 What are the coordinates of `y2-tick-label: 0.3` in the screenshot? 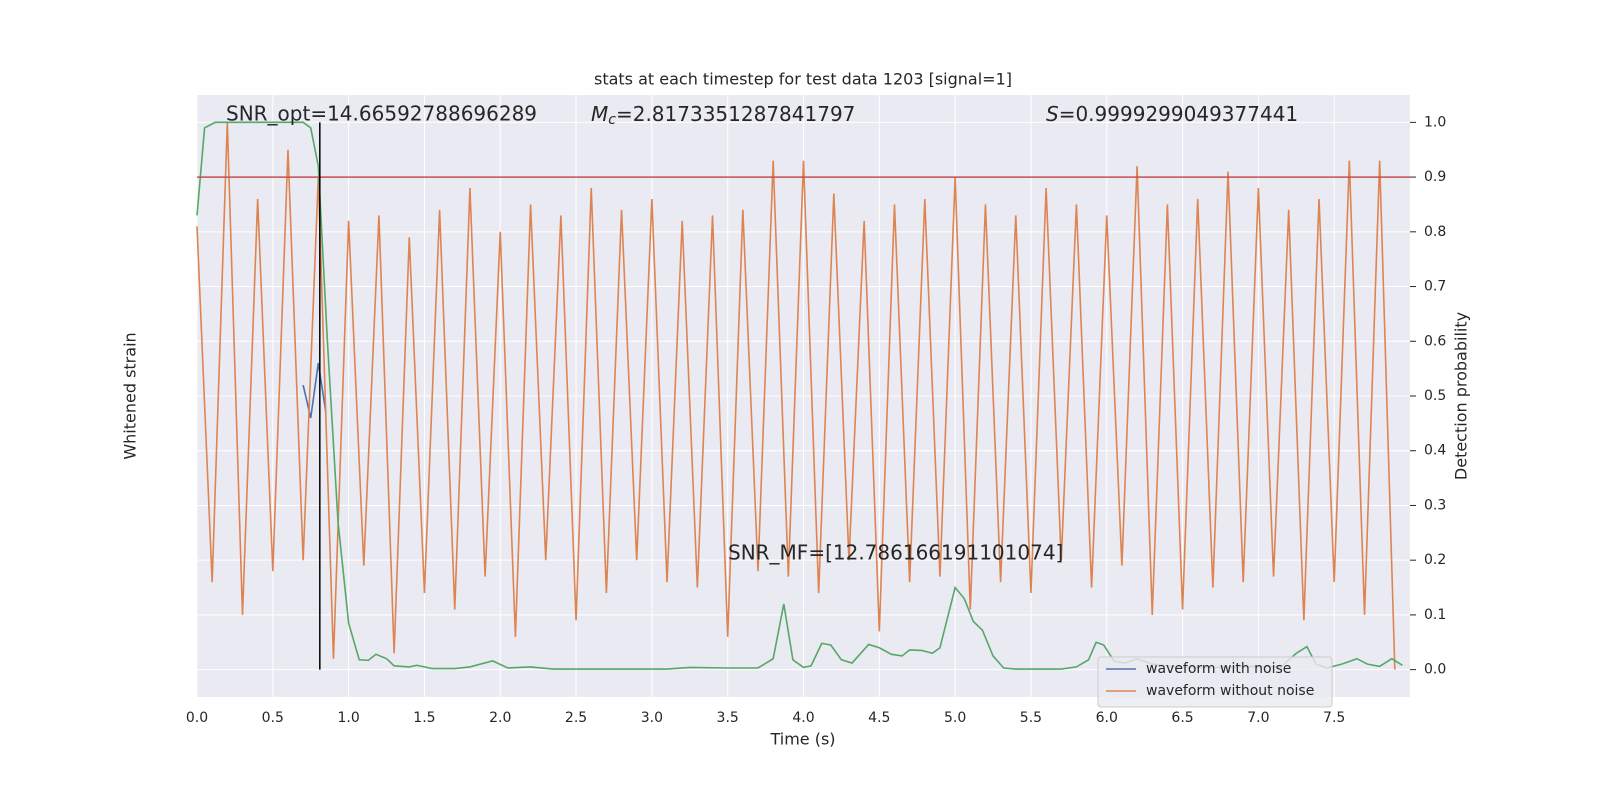 It's located at (1435, 505).